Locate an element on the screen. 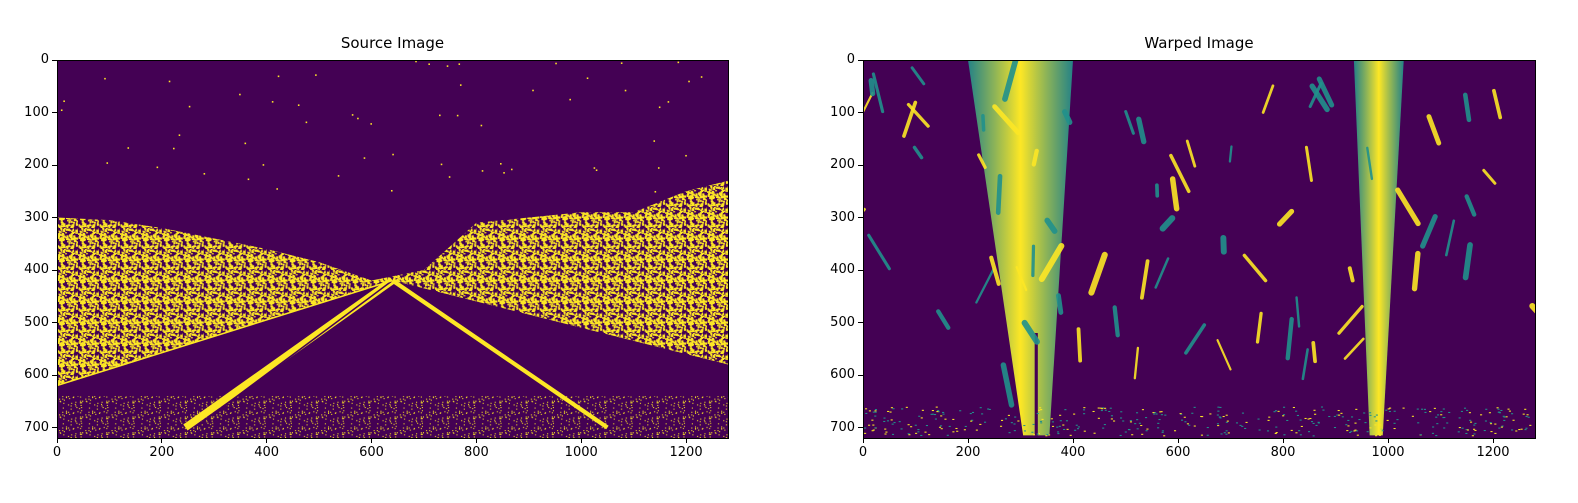 The height and width of the screenshot is (503, 1578). x-tick-label: 400 is located at coordinates (1073, 452).